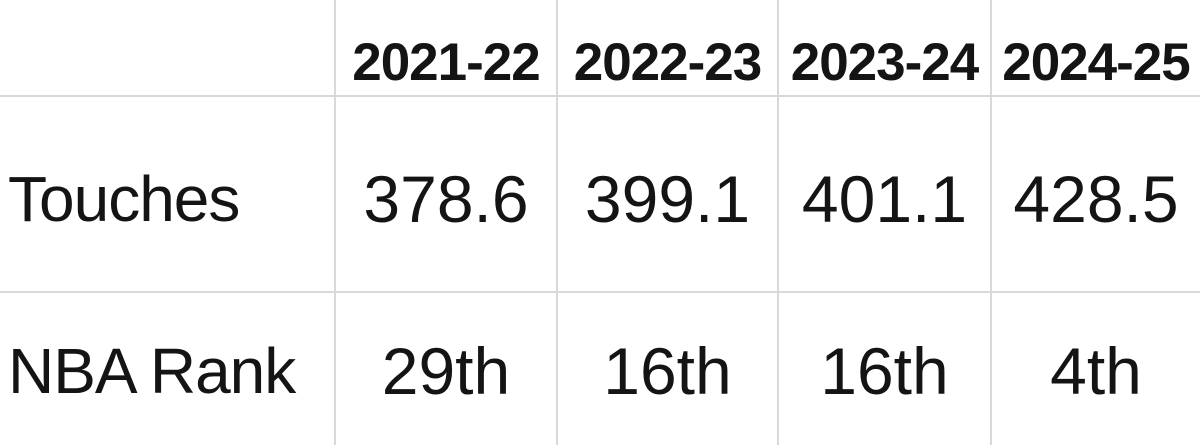 This screenshot has height=445, width=1200. What do you see at coordinates (445, 48) in the screenshot?
I see `col-header-2021-22: 2021-22` at bounding box center [445, 48].